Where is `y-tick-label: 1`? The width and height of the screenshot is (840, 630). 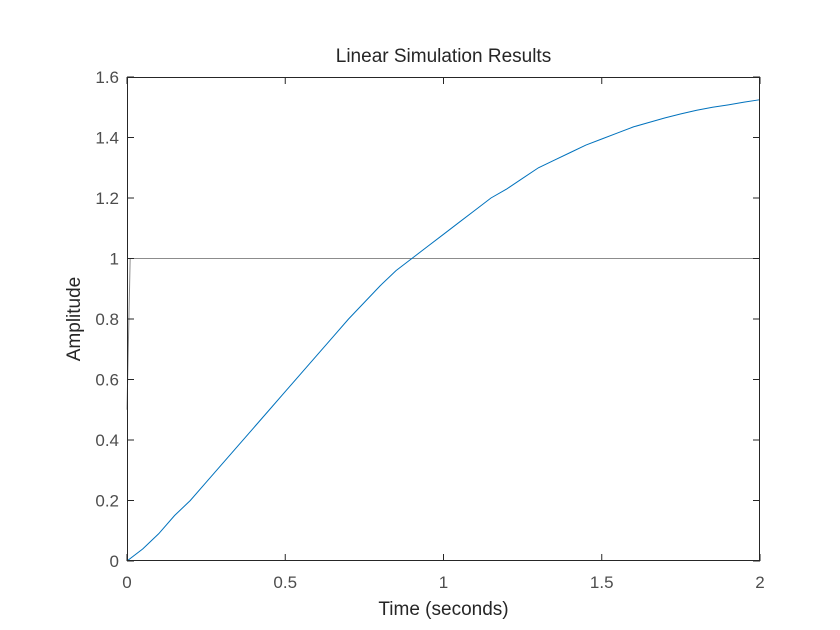 y-tick-label: 1 is located at coordinates (114, 259).